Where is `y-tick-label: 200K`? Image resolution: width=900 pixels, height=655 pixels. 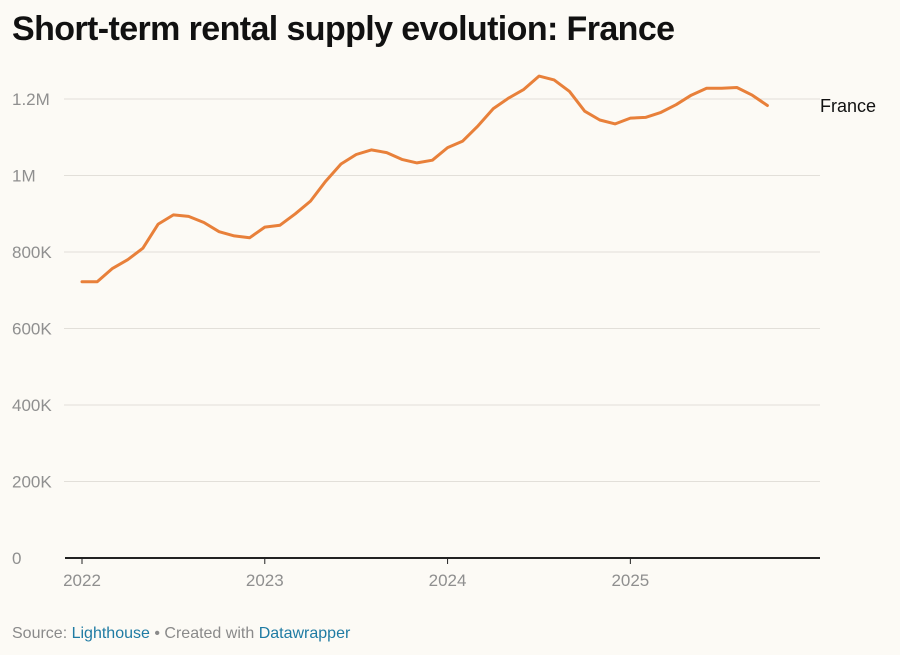
y-tick-label: 200K is located at coordinates (32, 482).